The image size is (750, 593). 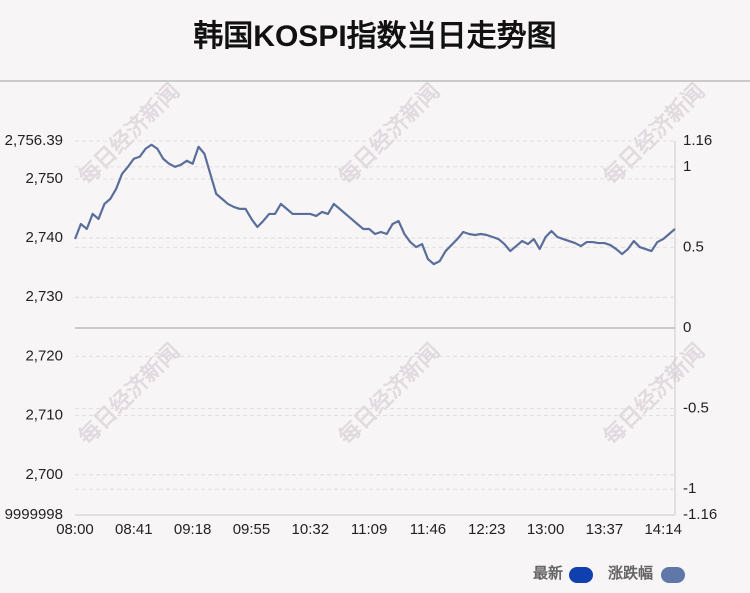 I want to click on x-tick-label: 09:18, so click(x=193, y=529).